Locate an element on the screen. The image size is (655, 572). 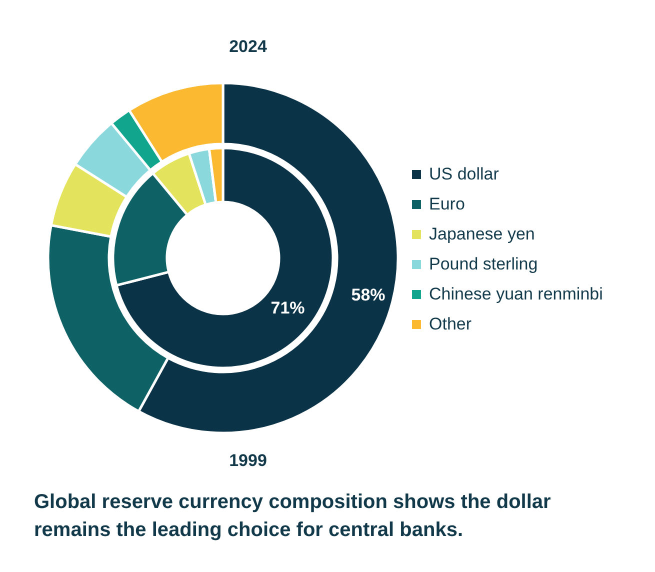
slice-label: 1999 is located at coordinates (248, 460).